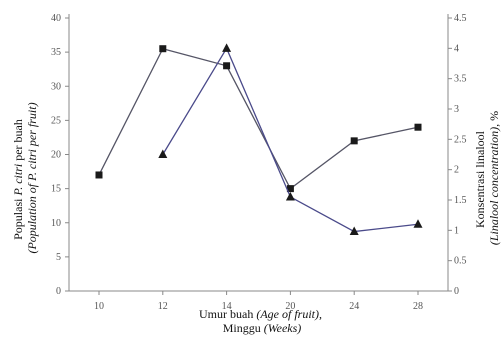 Image resolution: width=501 pixels, height=338 pixels. What do you see at coordinates (456, 170) in the screenshot?
I see `y2-tick-label: 2` at bounding box center [456, 170].